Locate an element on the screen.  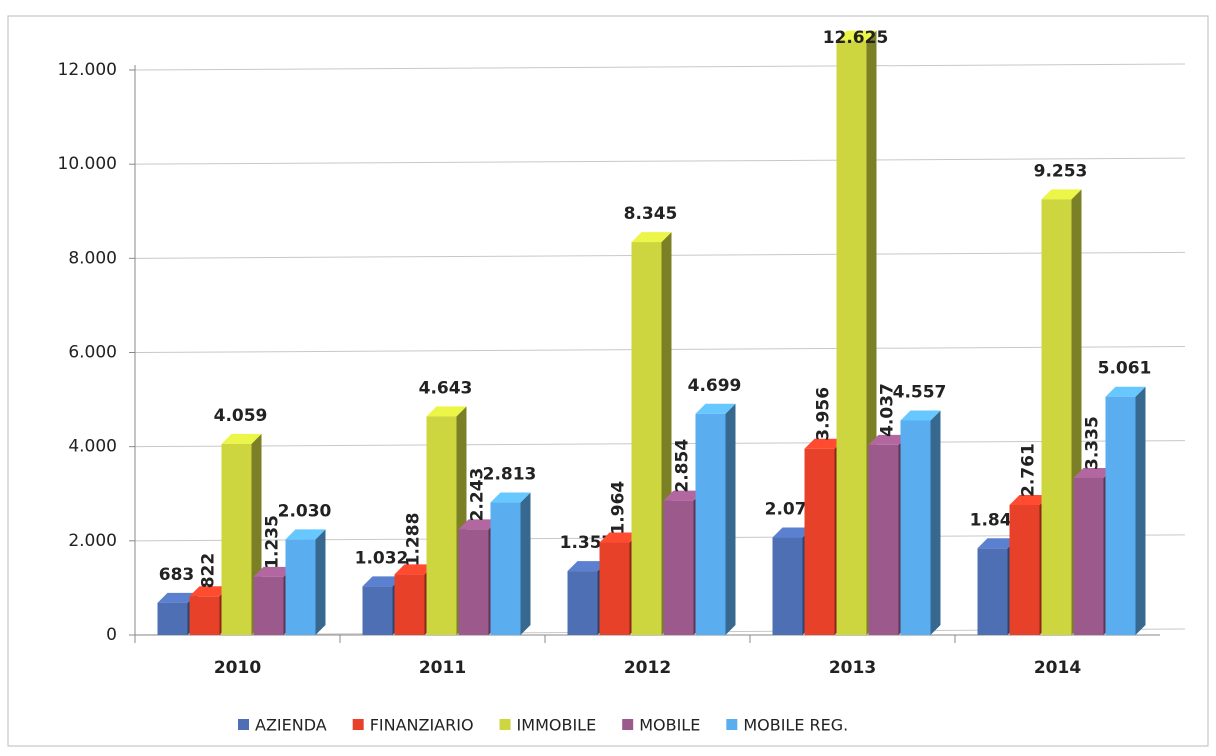
value-label: 4.037 is located at coordinates (888, 410).